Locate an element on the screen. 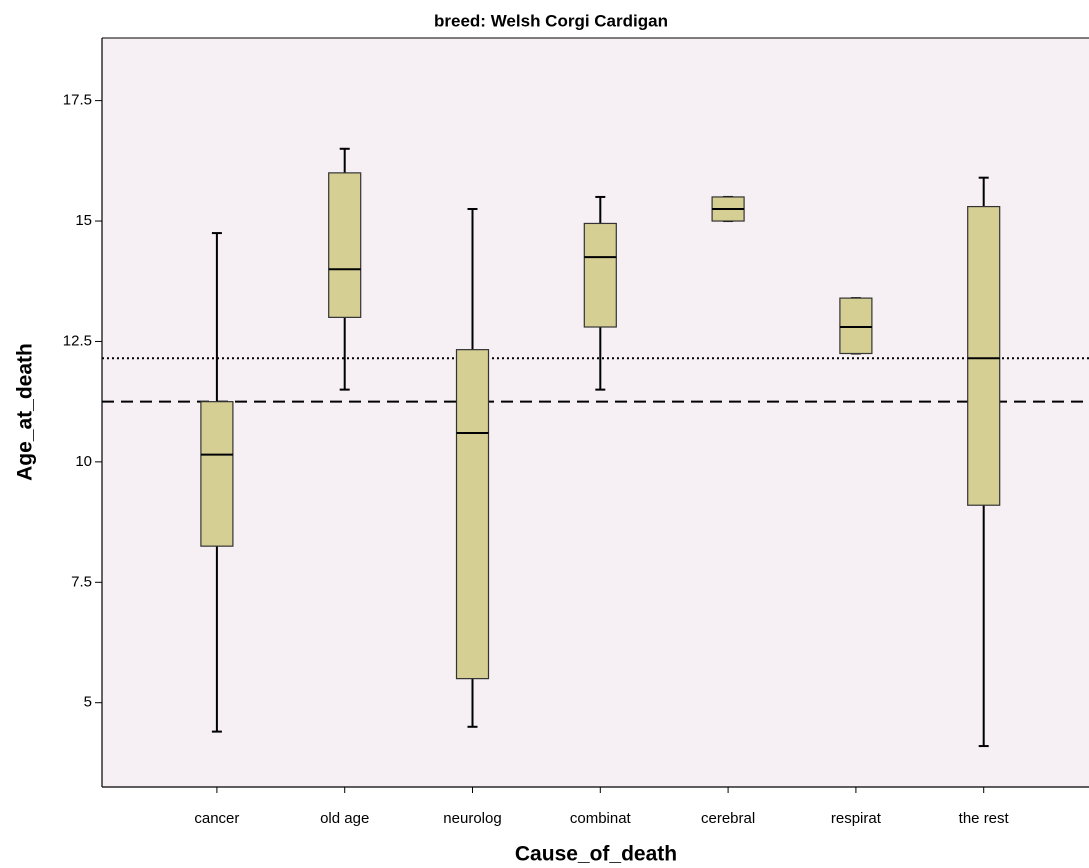  y-tick-label: 15 is located at coordinates (83, 220).